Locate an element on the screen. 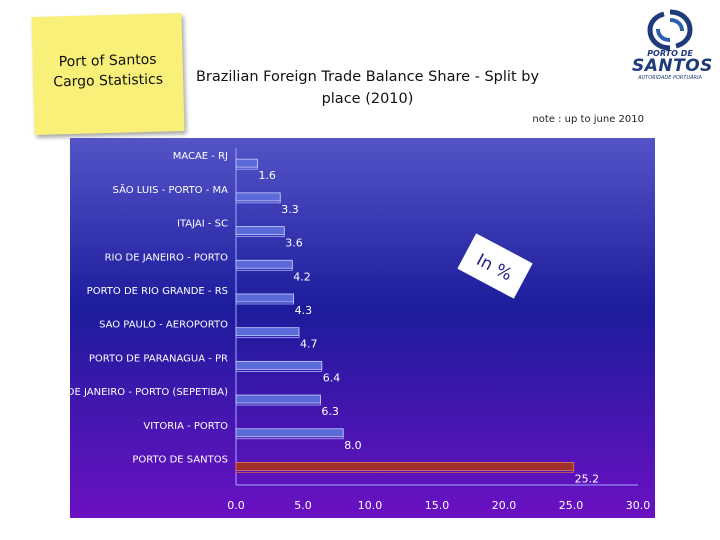  logo-line-3: AUTORIDADE PORTUÁRIA is located at coordinates (670, 78).